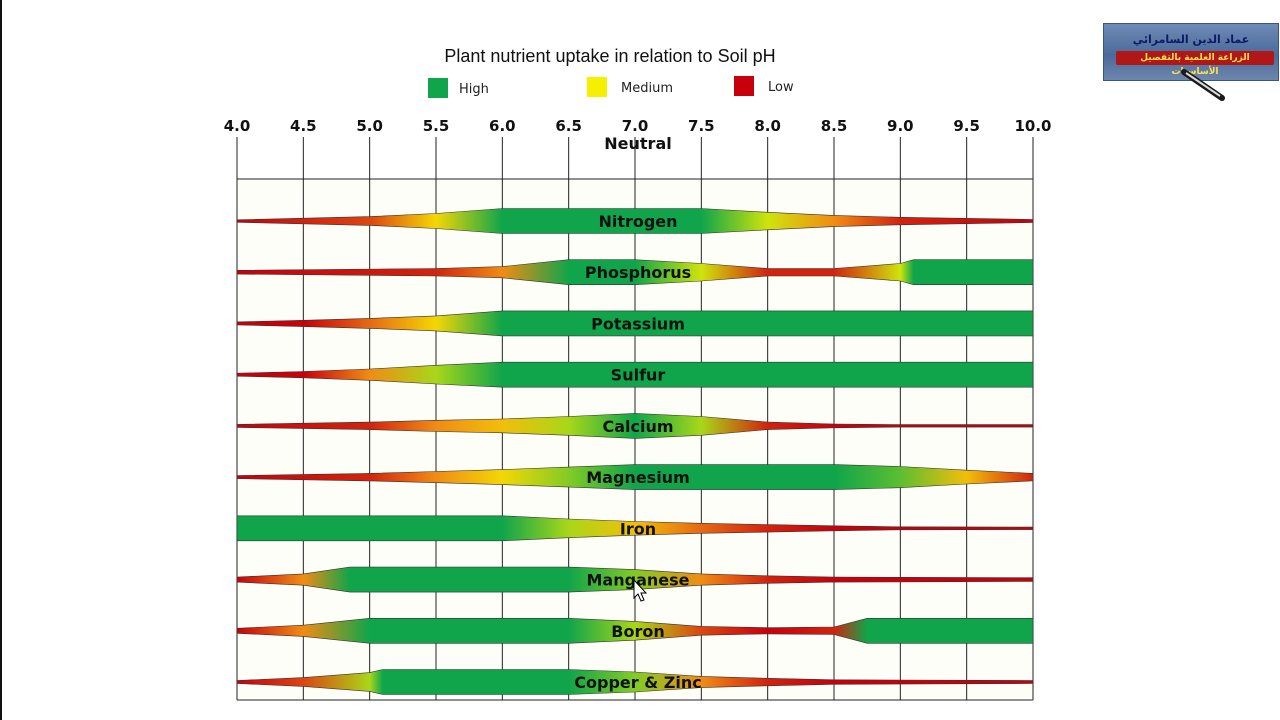 This screenshot has height=720, width=1280. What do you see at coordinates (568, 126) in the screenshot?
I see `ph-tick-label: 6.5` at bounding box center [568, 126].